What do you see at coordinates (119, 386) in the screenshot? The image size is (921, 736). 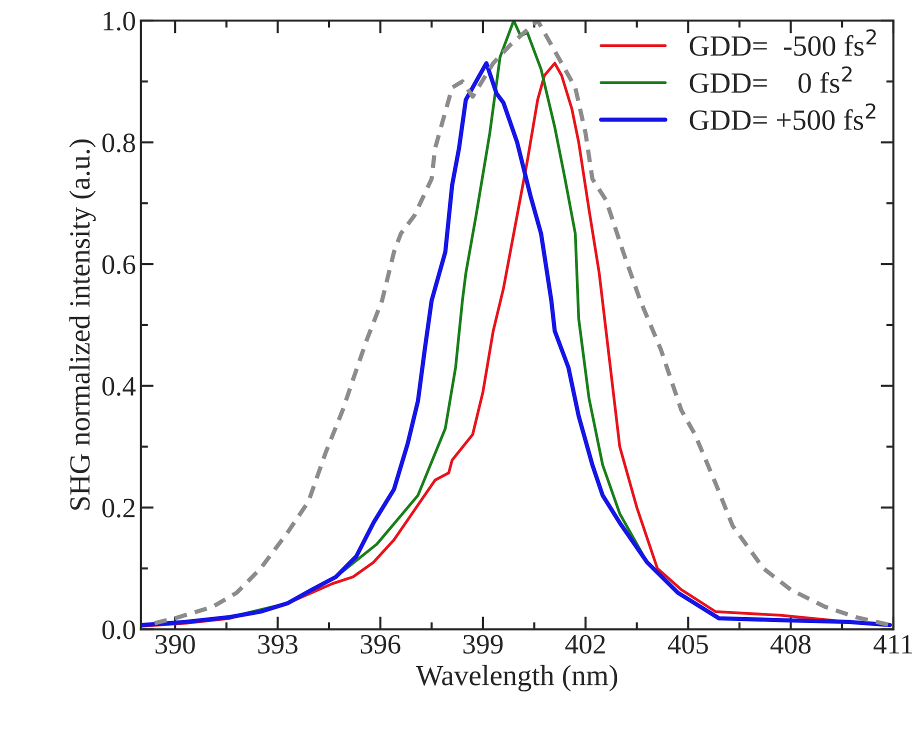 I see `y-tick-label: 0.4` at bounding box center [119, 386].